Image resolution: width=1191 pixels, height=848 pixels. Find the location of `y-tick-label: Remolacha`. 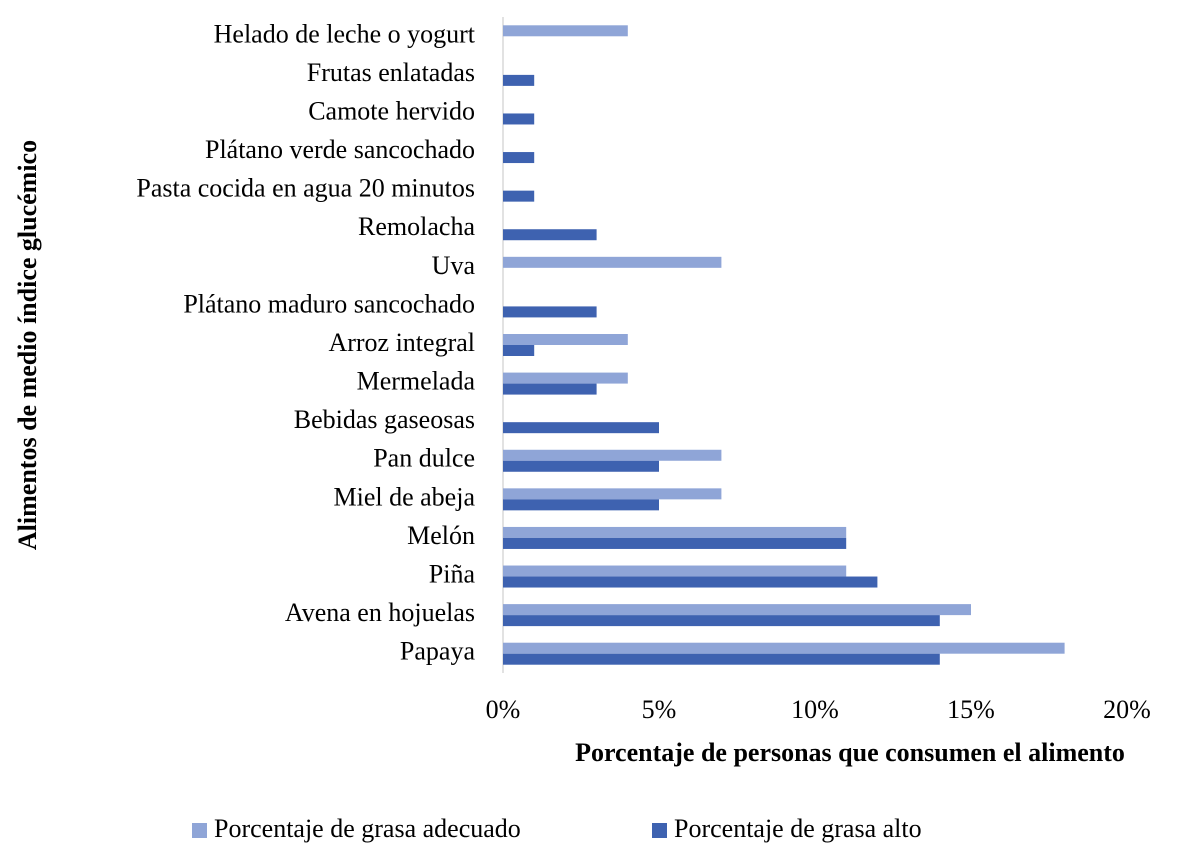

y-tick-label: Remolacha is located at coordinates (416, 226).